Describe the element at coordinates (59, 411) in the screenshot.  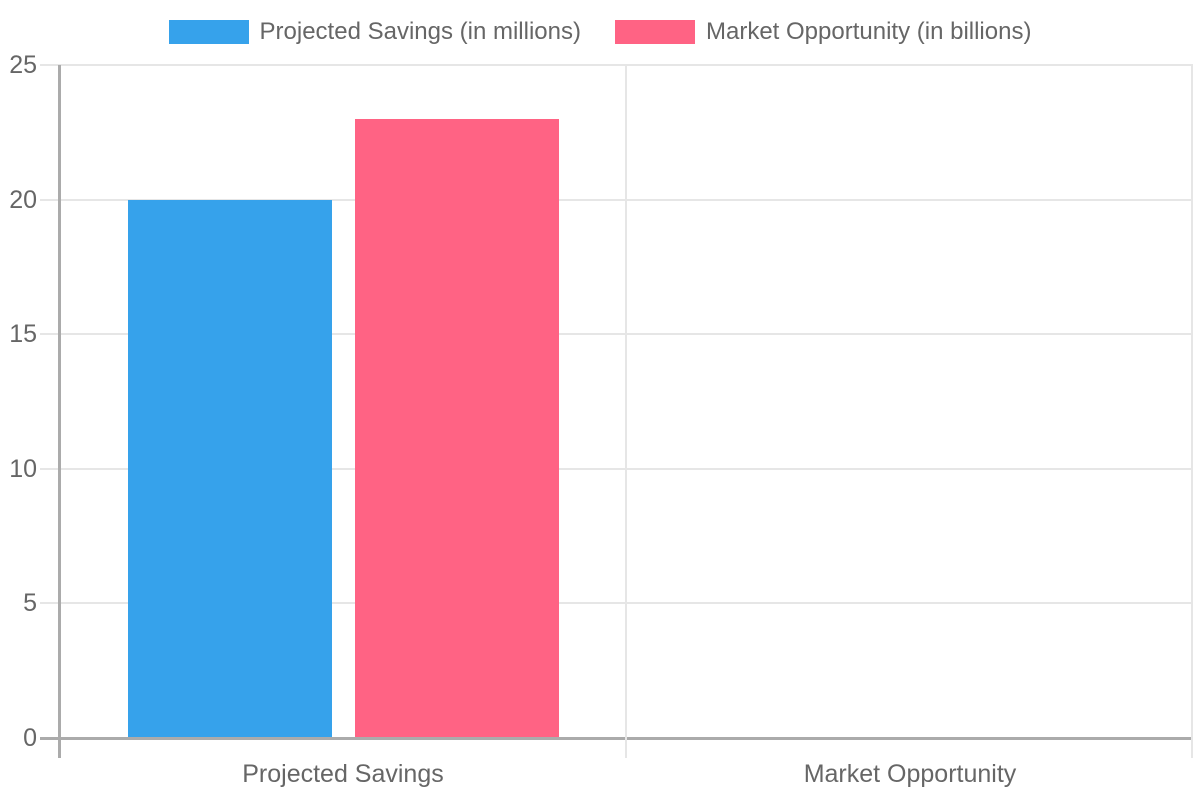
I see `y-axis-line` at that location.